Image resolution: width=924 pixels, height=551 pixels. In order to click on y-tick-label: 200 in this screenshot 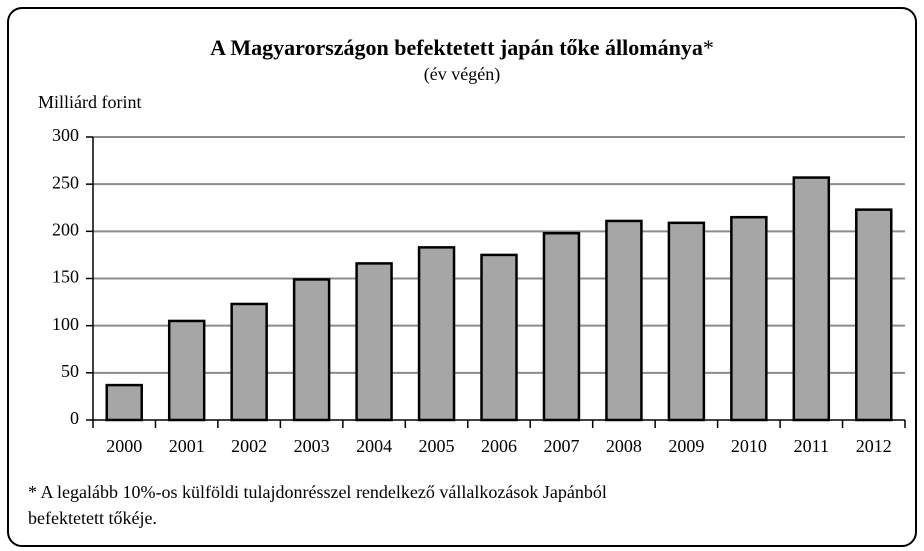, I will do `click(65, 229)`.